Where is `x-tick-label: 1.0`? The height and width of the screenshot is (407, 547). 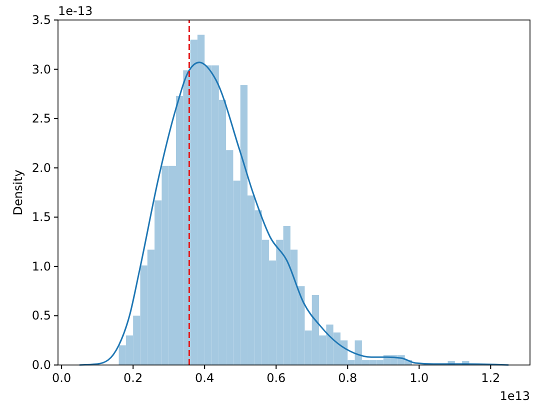 x-tick-label: 1.0 is located at coordinates (419, 378).